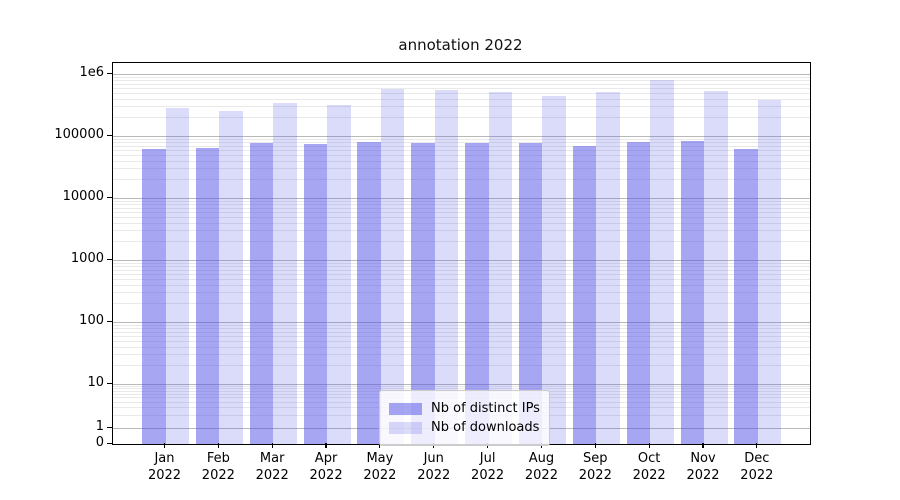 Image resolution: width=900 pixels, height=500 pixels. I want to click on y-tick-label: 0, so click(99, 442).